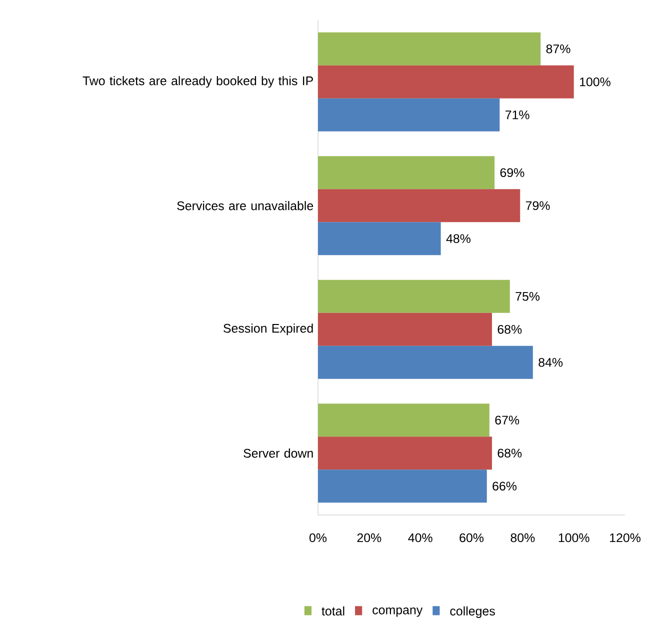  I want to click on data-label: 69%, so click(512, 173).